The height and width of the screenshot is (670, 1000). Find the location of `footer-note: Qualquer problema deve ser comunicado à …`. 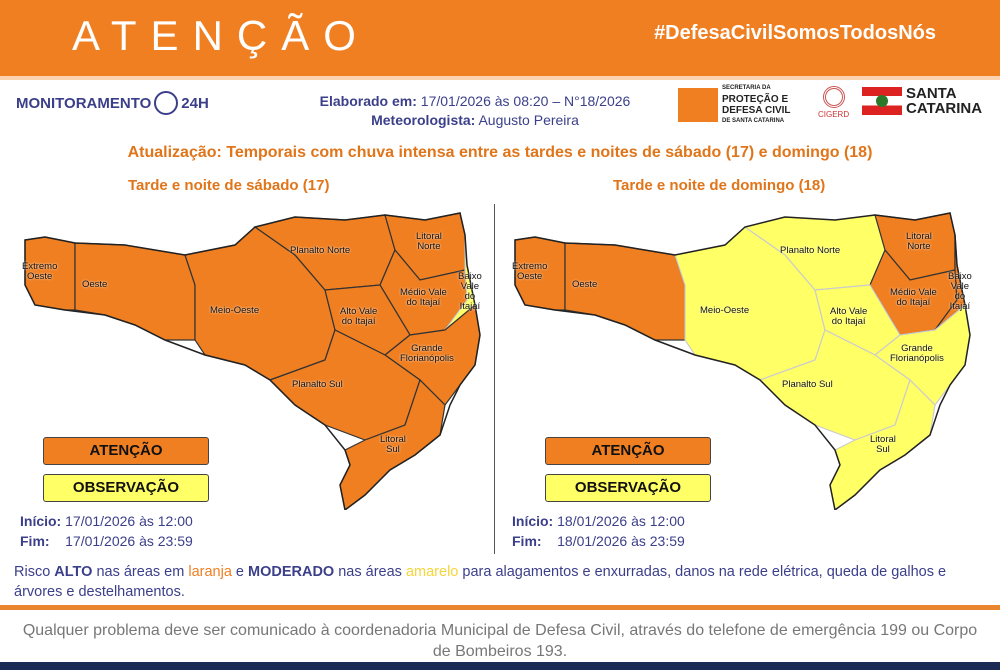

footer-note: Qualquer problema deve ser comunicado à … is located at coordinates (500, 641).